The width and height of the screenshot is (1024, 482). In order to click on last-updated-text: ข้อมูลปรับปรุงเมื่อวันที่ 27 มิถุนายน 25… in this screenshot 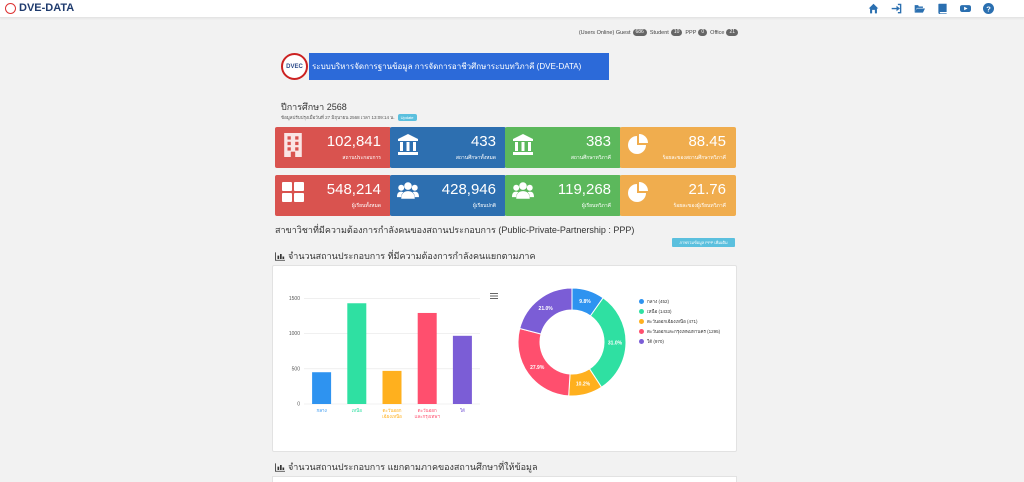, I will do `click(338, 117)`.